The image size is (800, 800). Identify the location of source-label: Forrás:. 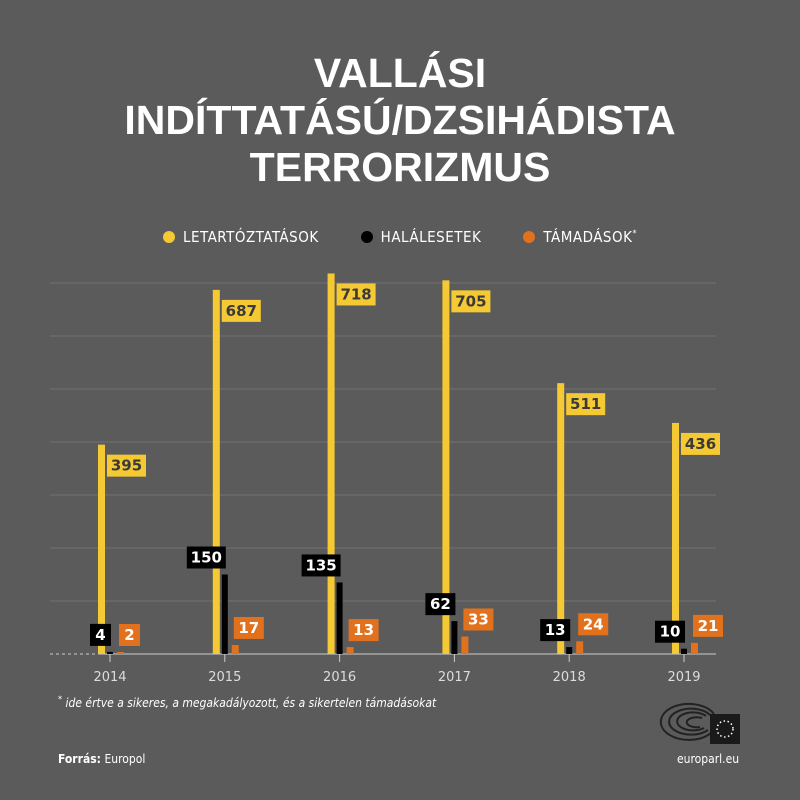
(79, 759).